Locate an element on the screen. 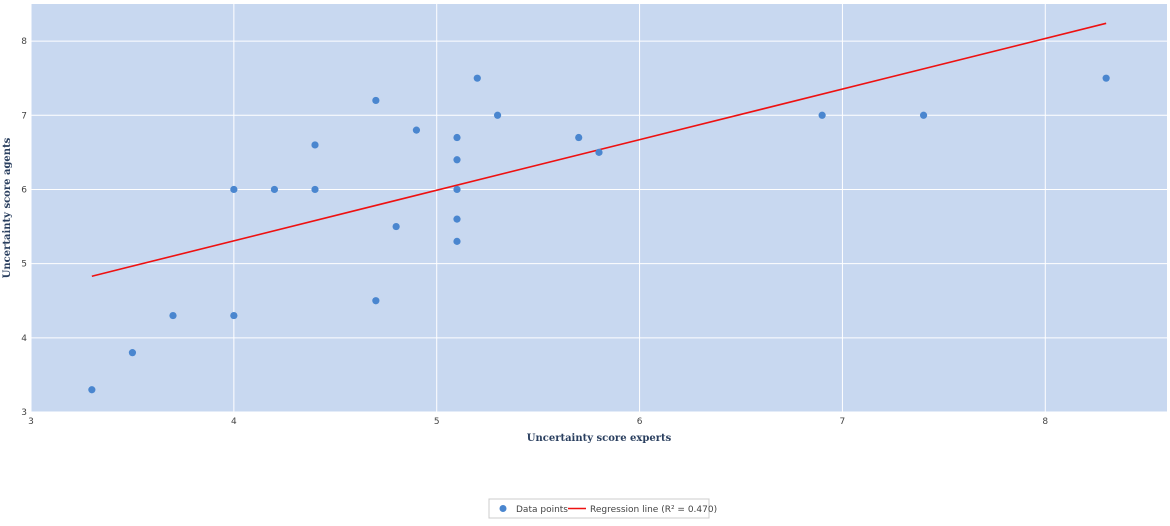 The height and width of the screenshot is (526, 1170). x-tick-label: 7 is located at coordinates (843, 422).